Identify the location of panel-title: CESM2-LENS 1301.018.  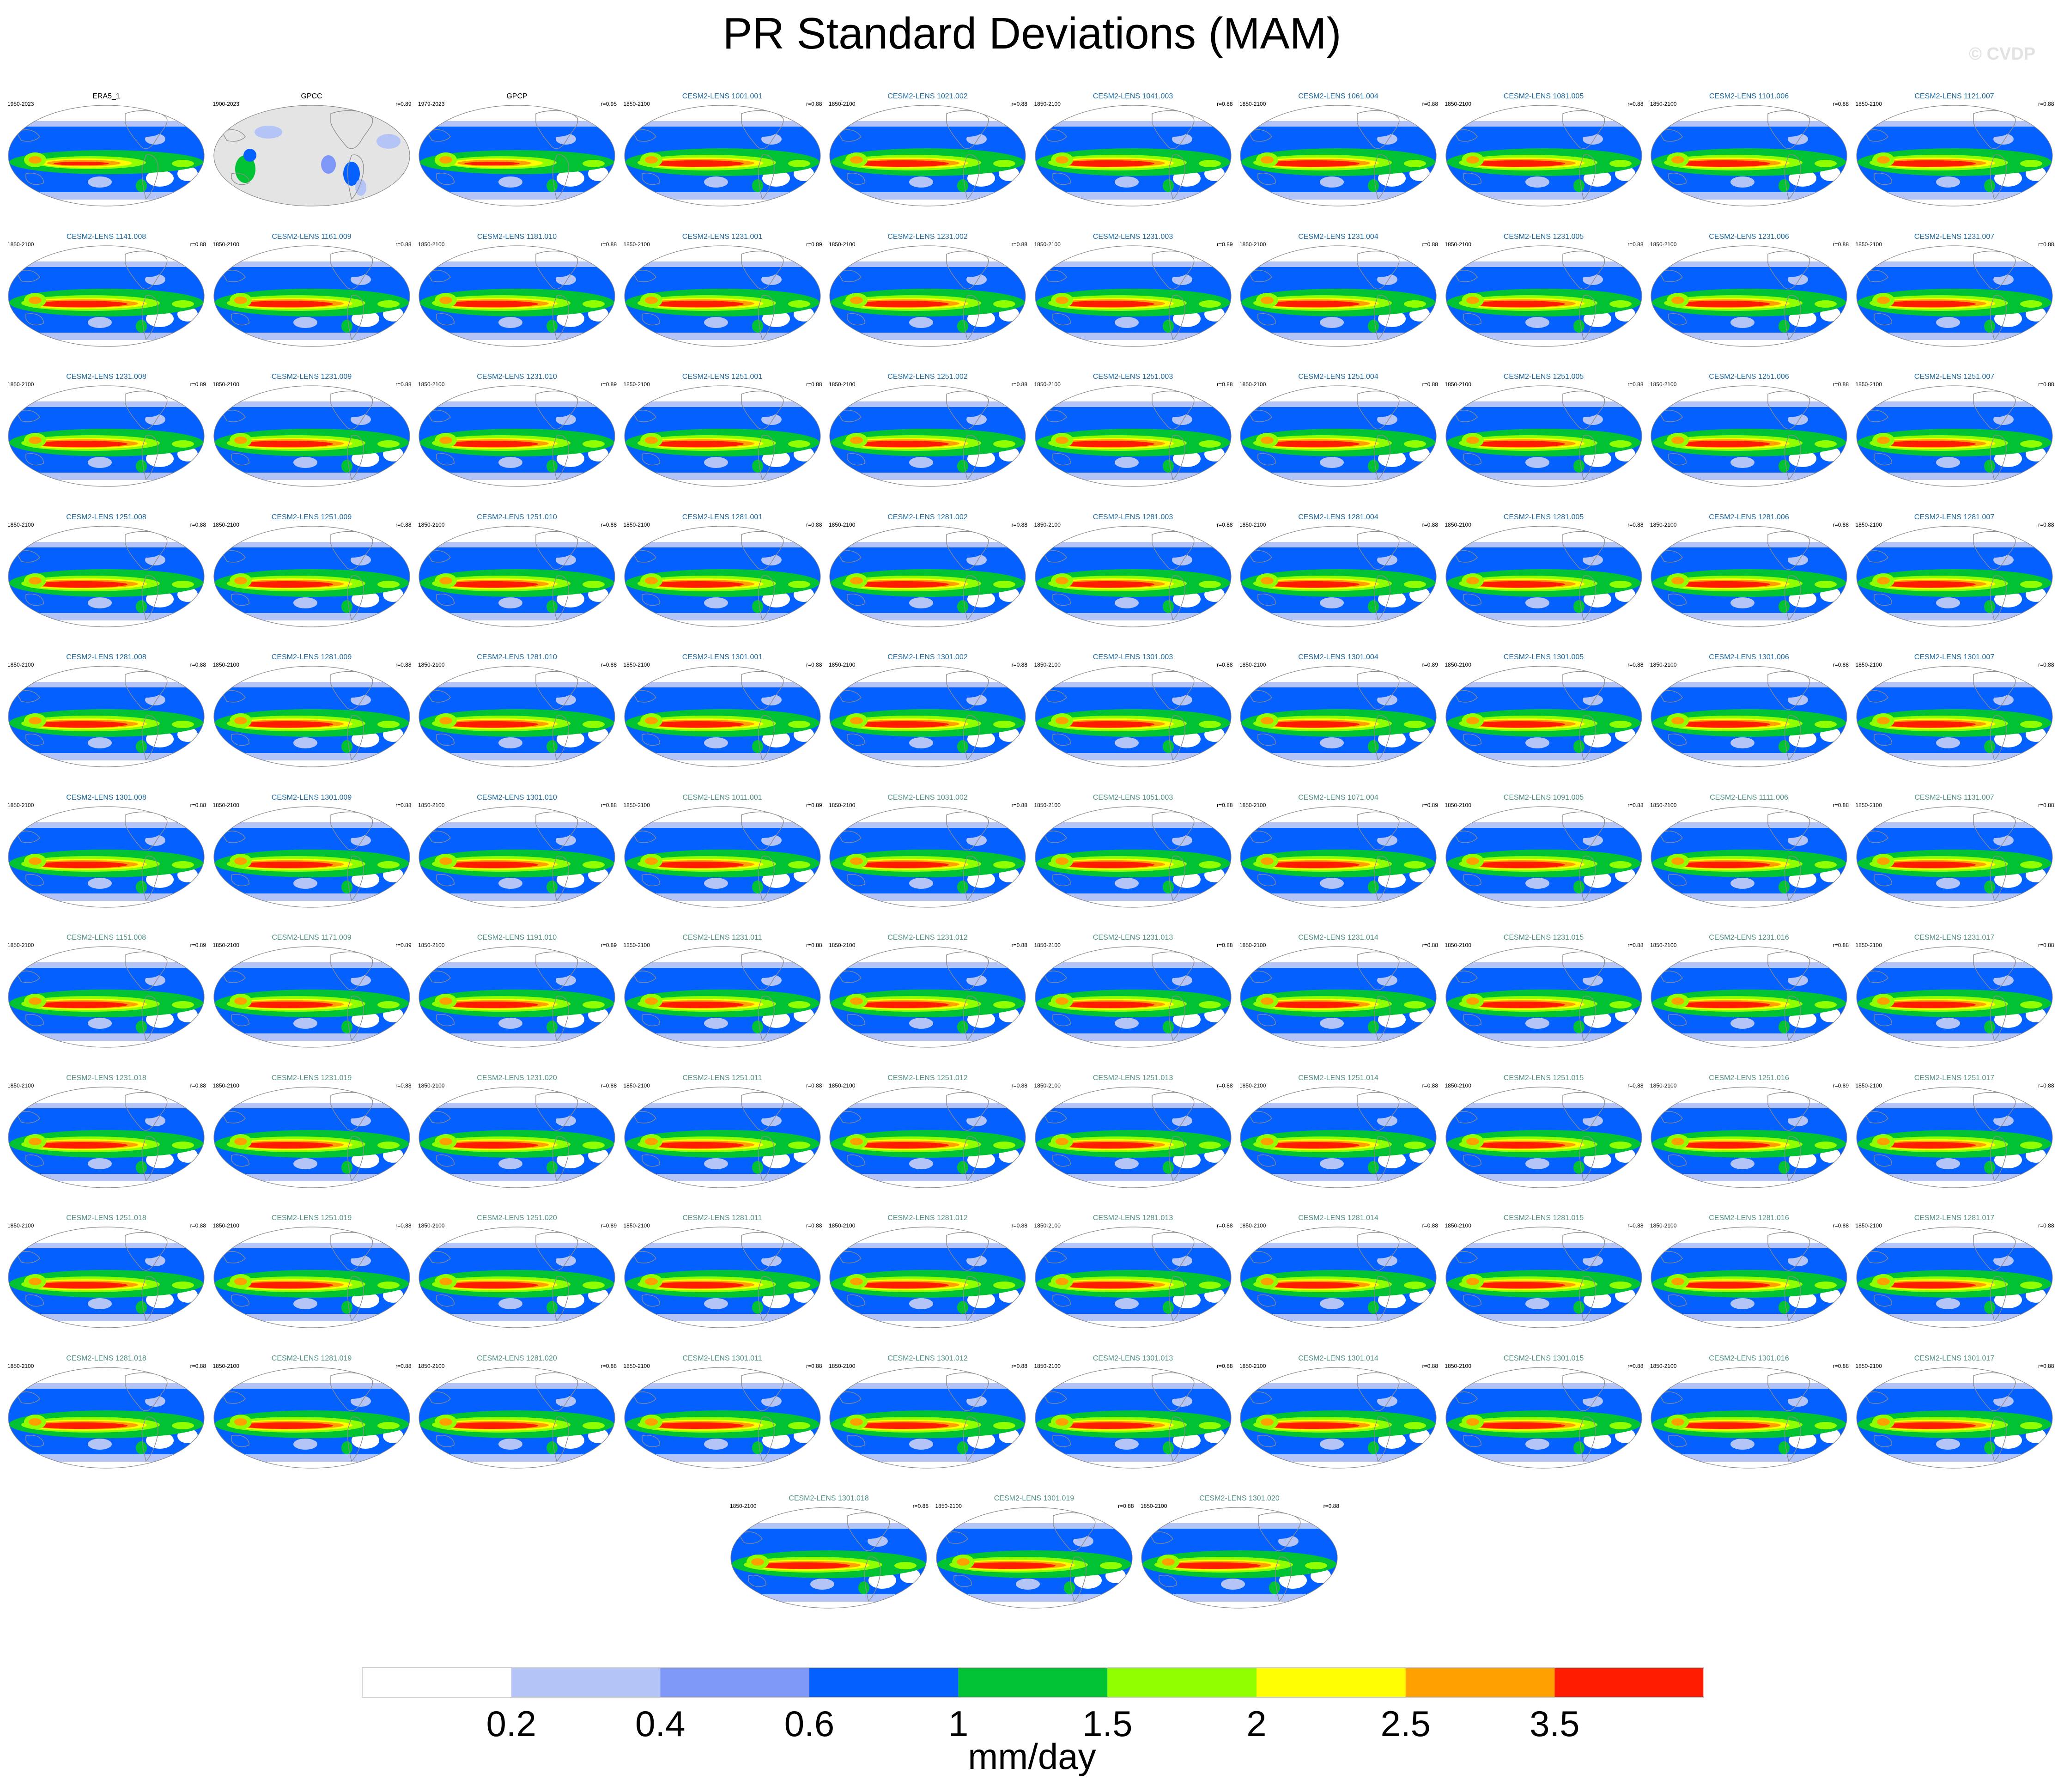
(829, 1498).